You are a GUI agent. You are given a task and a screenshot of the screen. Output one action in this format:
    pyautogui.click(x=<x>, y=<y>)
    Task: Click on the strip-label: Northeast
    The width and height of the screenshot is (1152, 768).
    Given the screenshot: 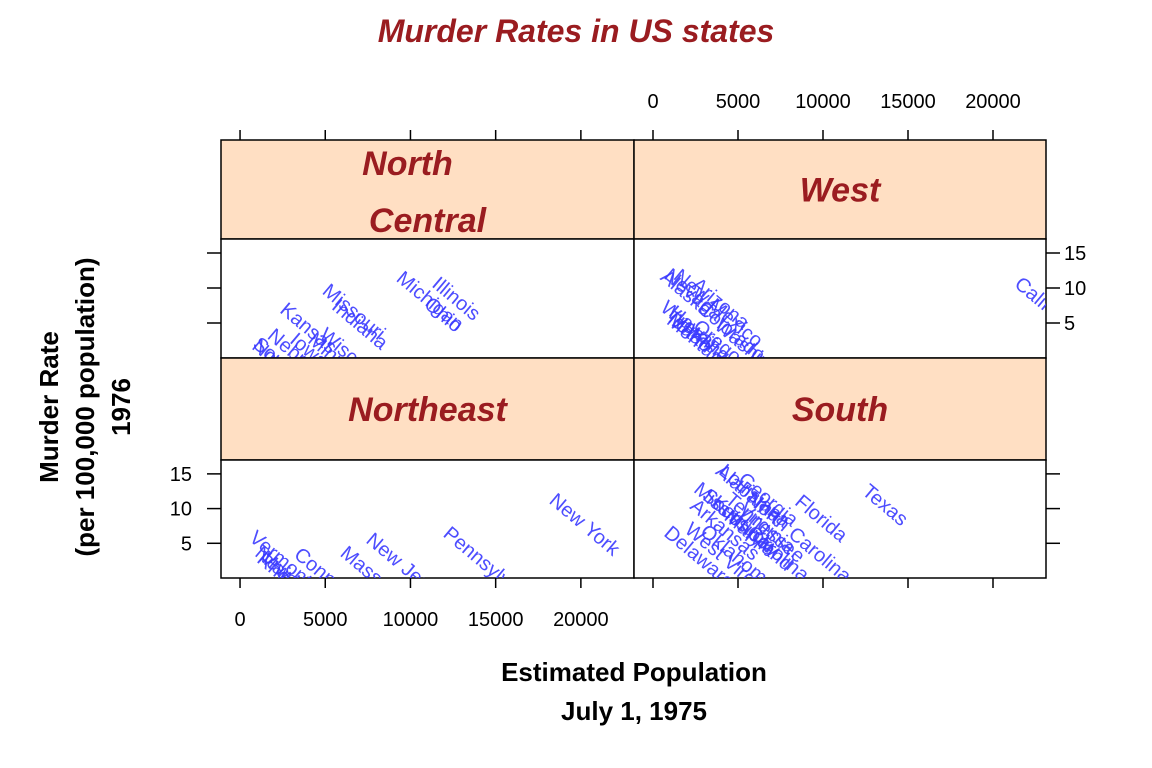 What is the action you would take?
    pyautogui.click(x=428, y=410)
    